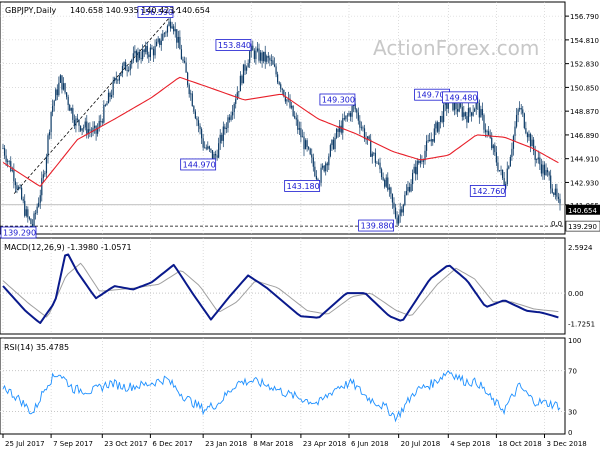  I want to click on x-tick-label: 6 Dec 2017, so click(172, 444).